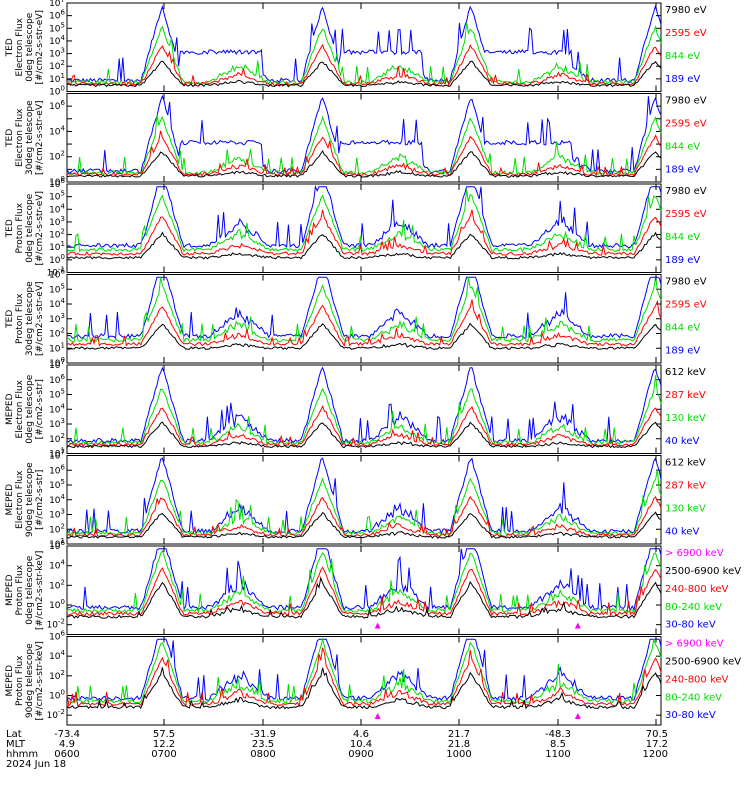  What do you see at coordinates (67, 734) in the screenshot?
I see `x-tick-lat: -73.4` at bounding box center [67, 734].